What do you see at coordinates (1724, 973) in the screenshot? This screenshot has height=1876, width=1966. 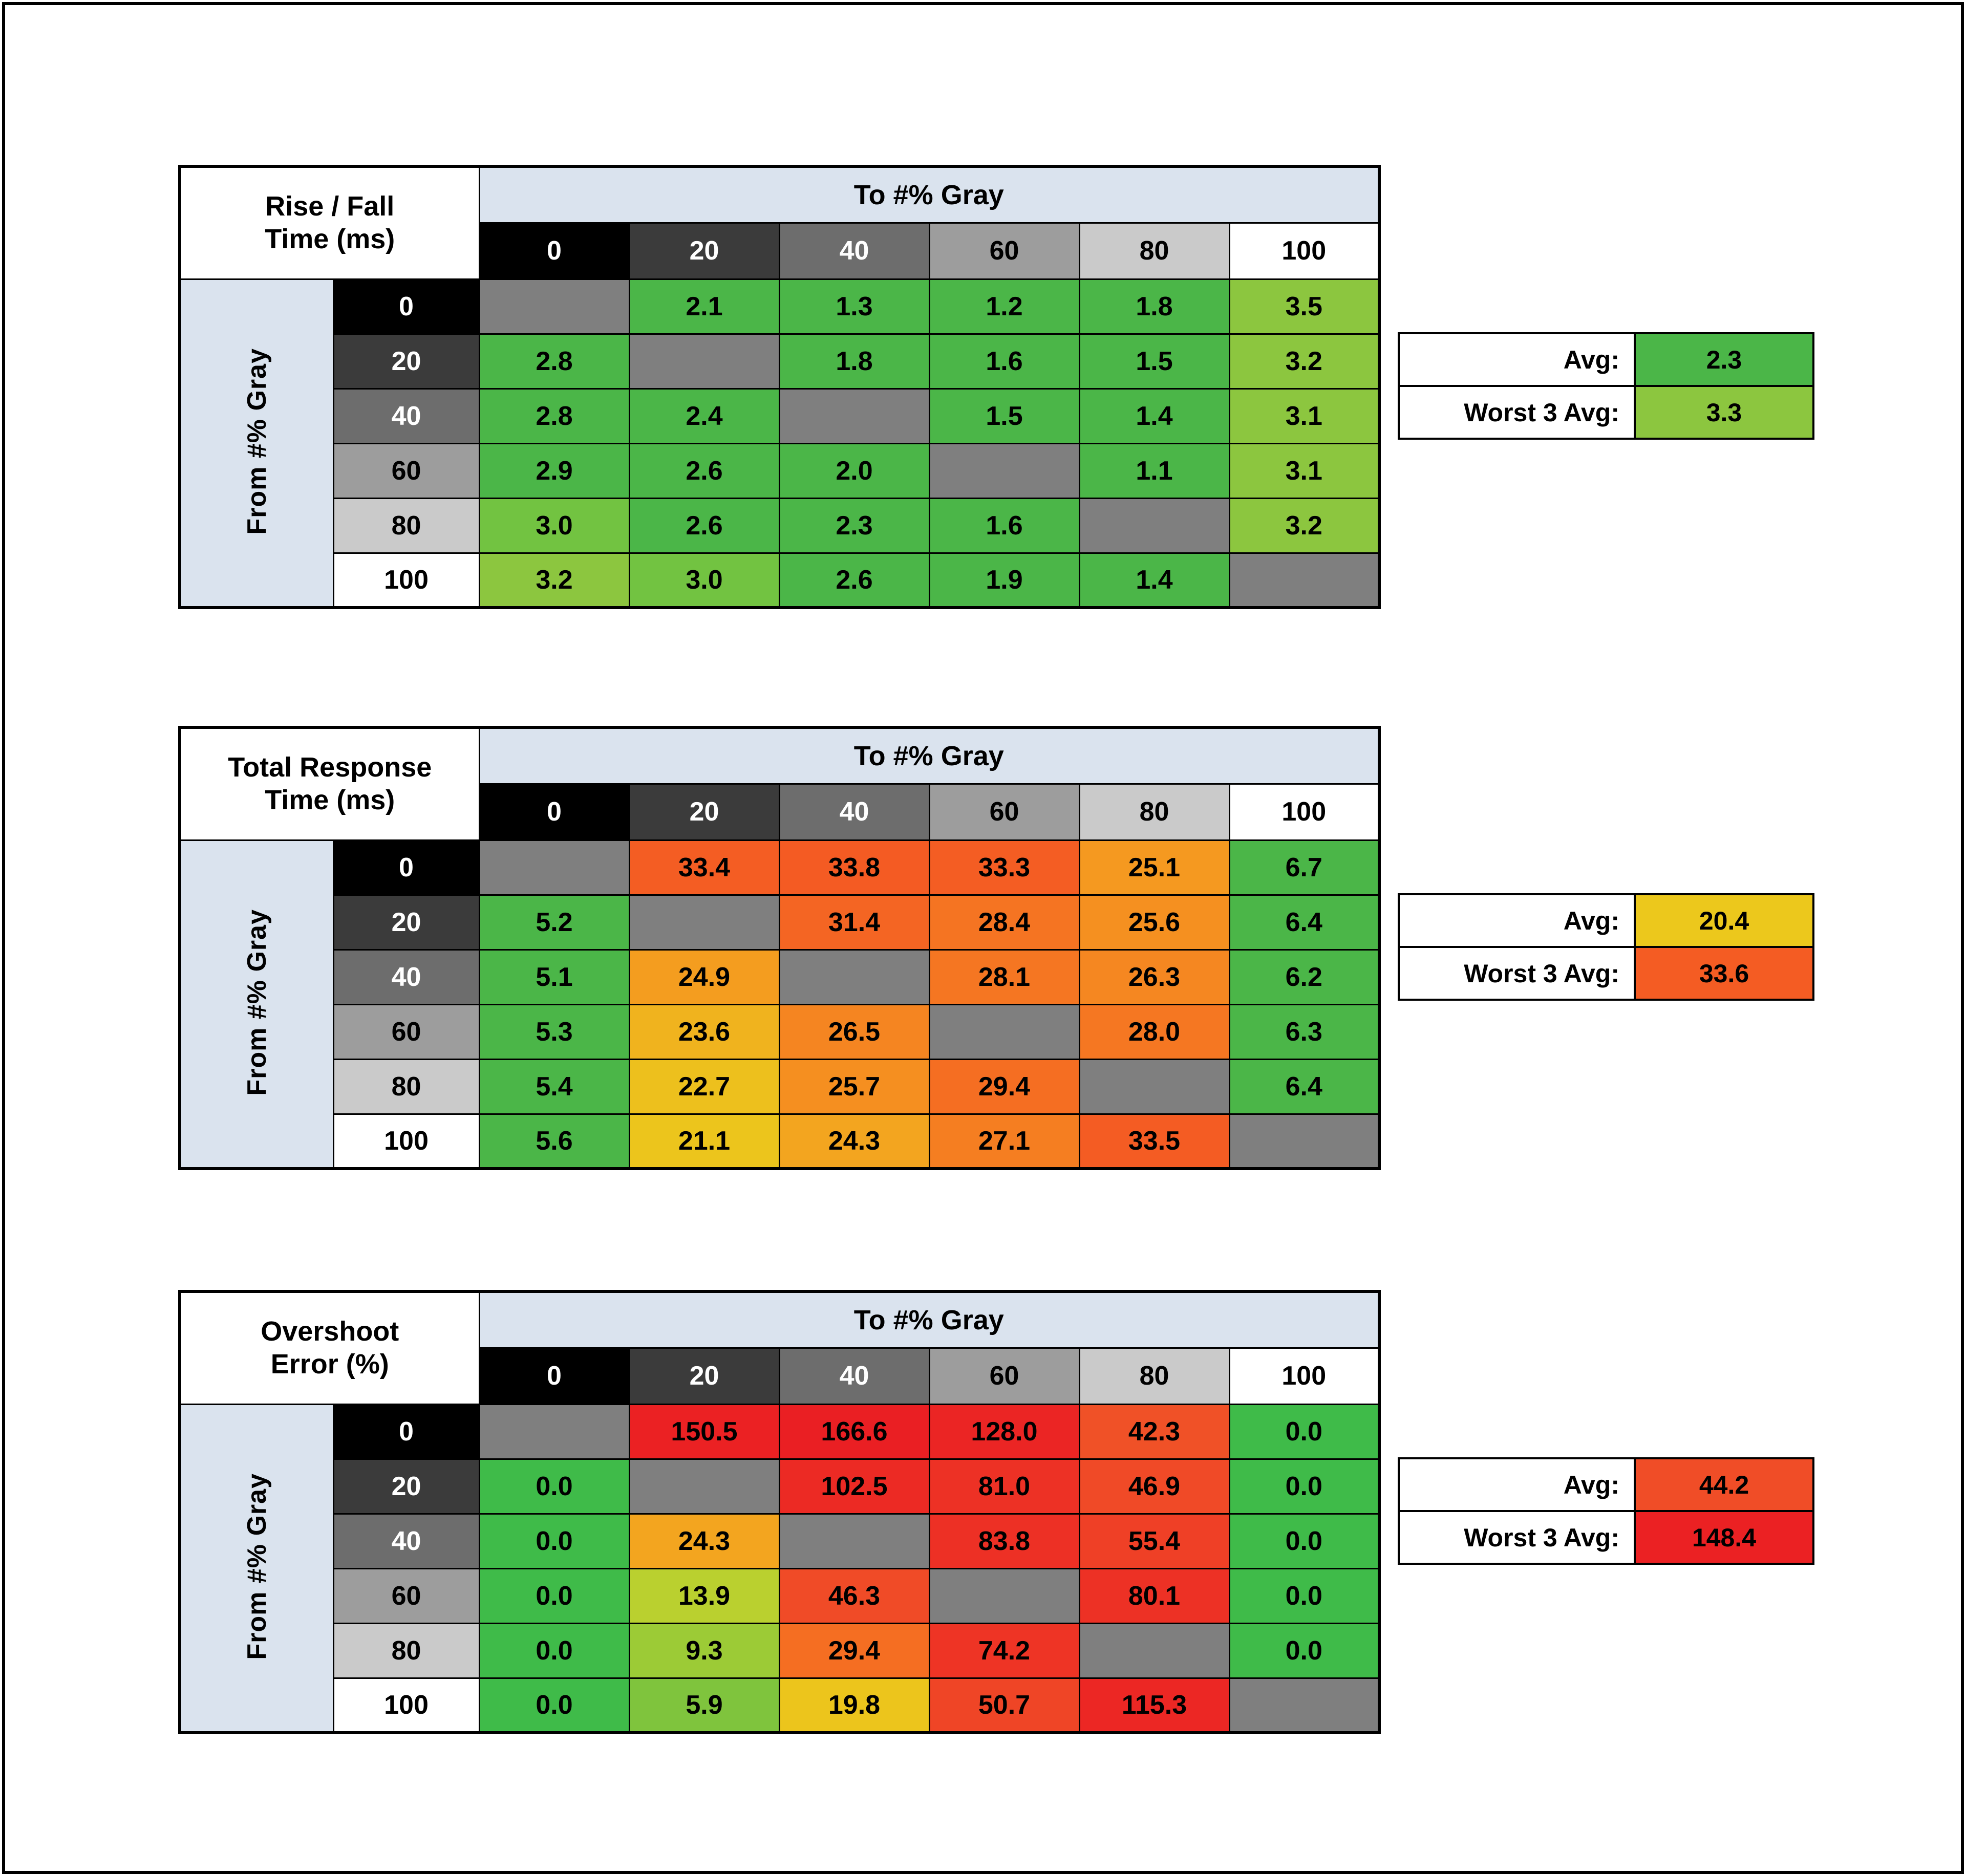 I see `worst3-value: 33.6` at bounding box center [1724, 973].